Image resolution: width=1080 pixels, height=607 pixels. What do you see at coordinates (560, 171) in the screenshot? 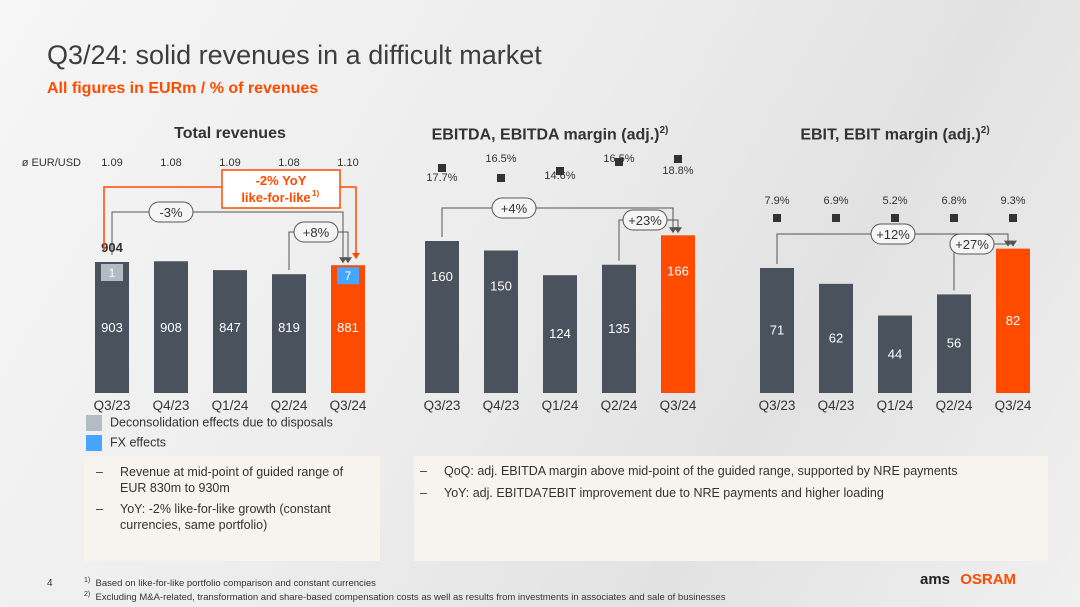
I see `margin-marker-ebitda-Q1/24` at bounding box center [560, 171].